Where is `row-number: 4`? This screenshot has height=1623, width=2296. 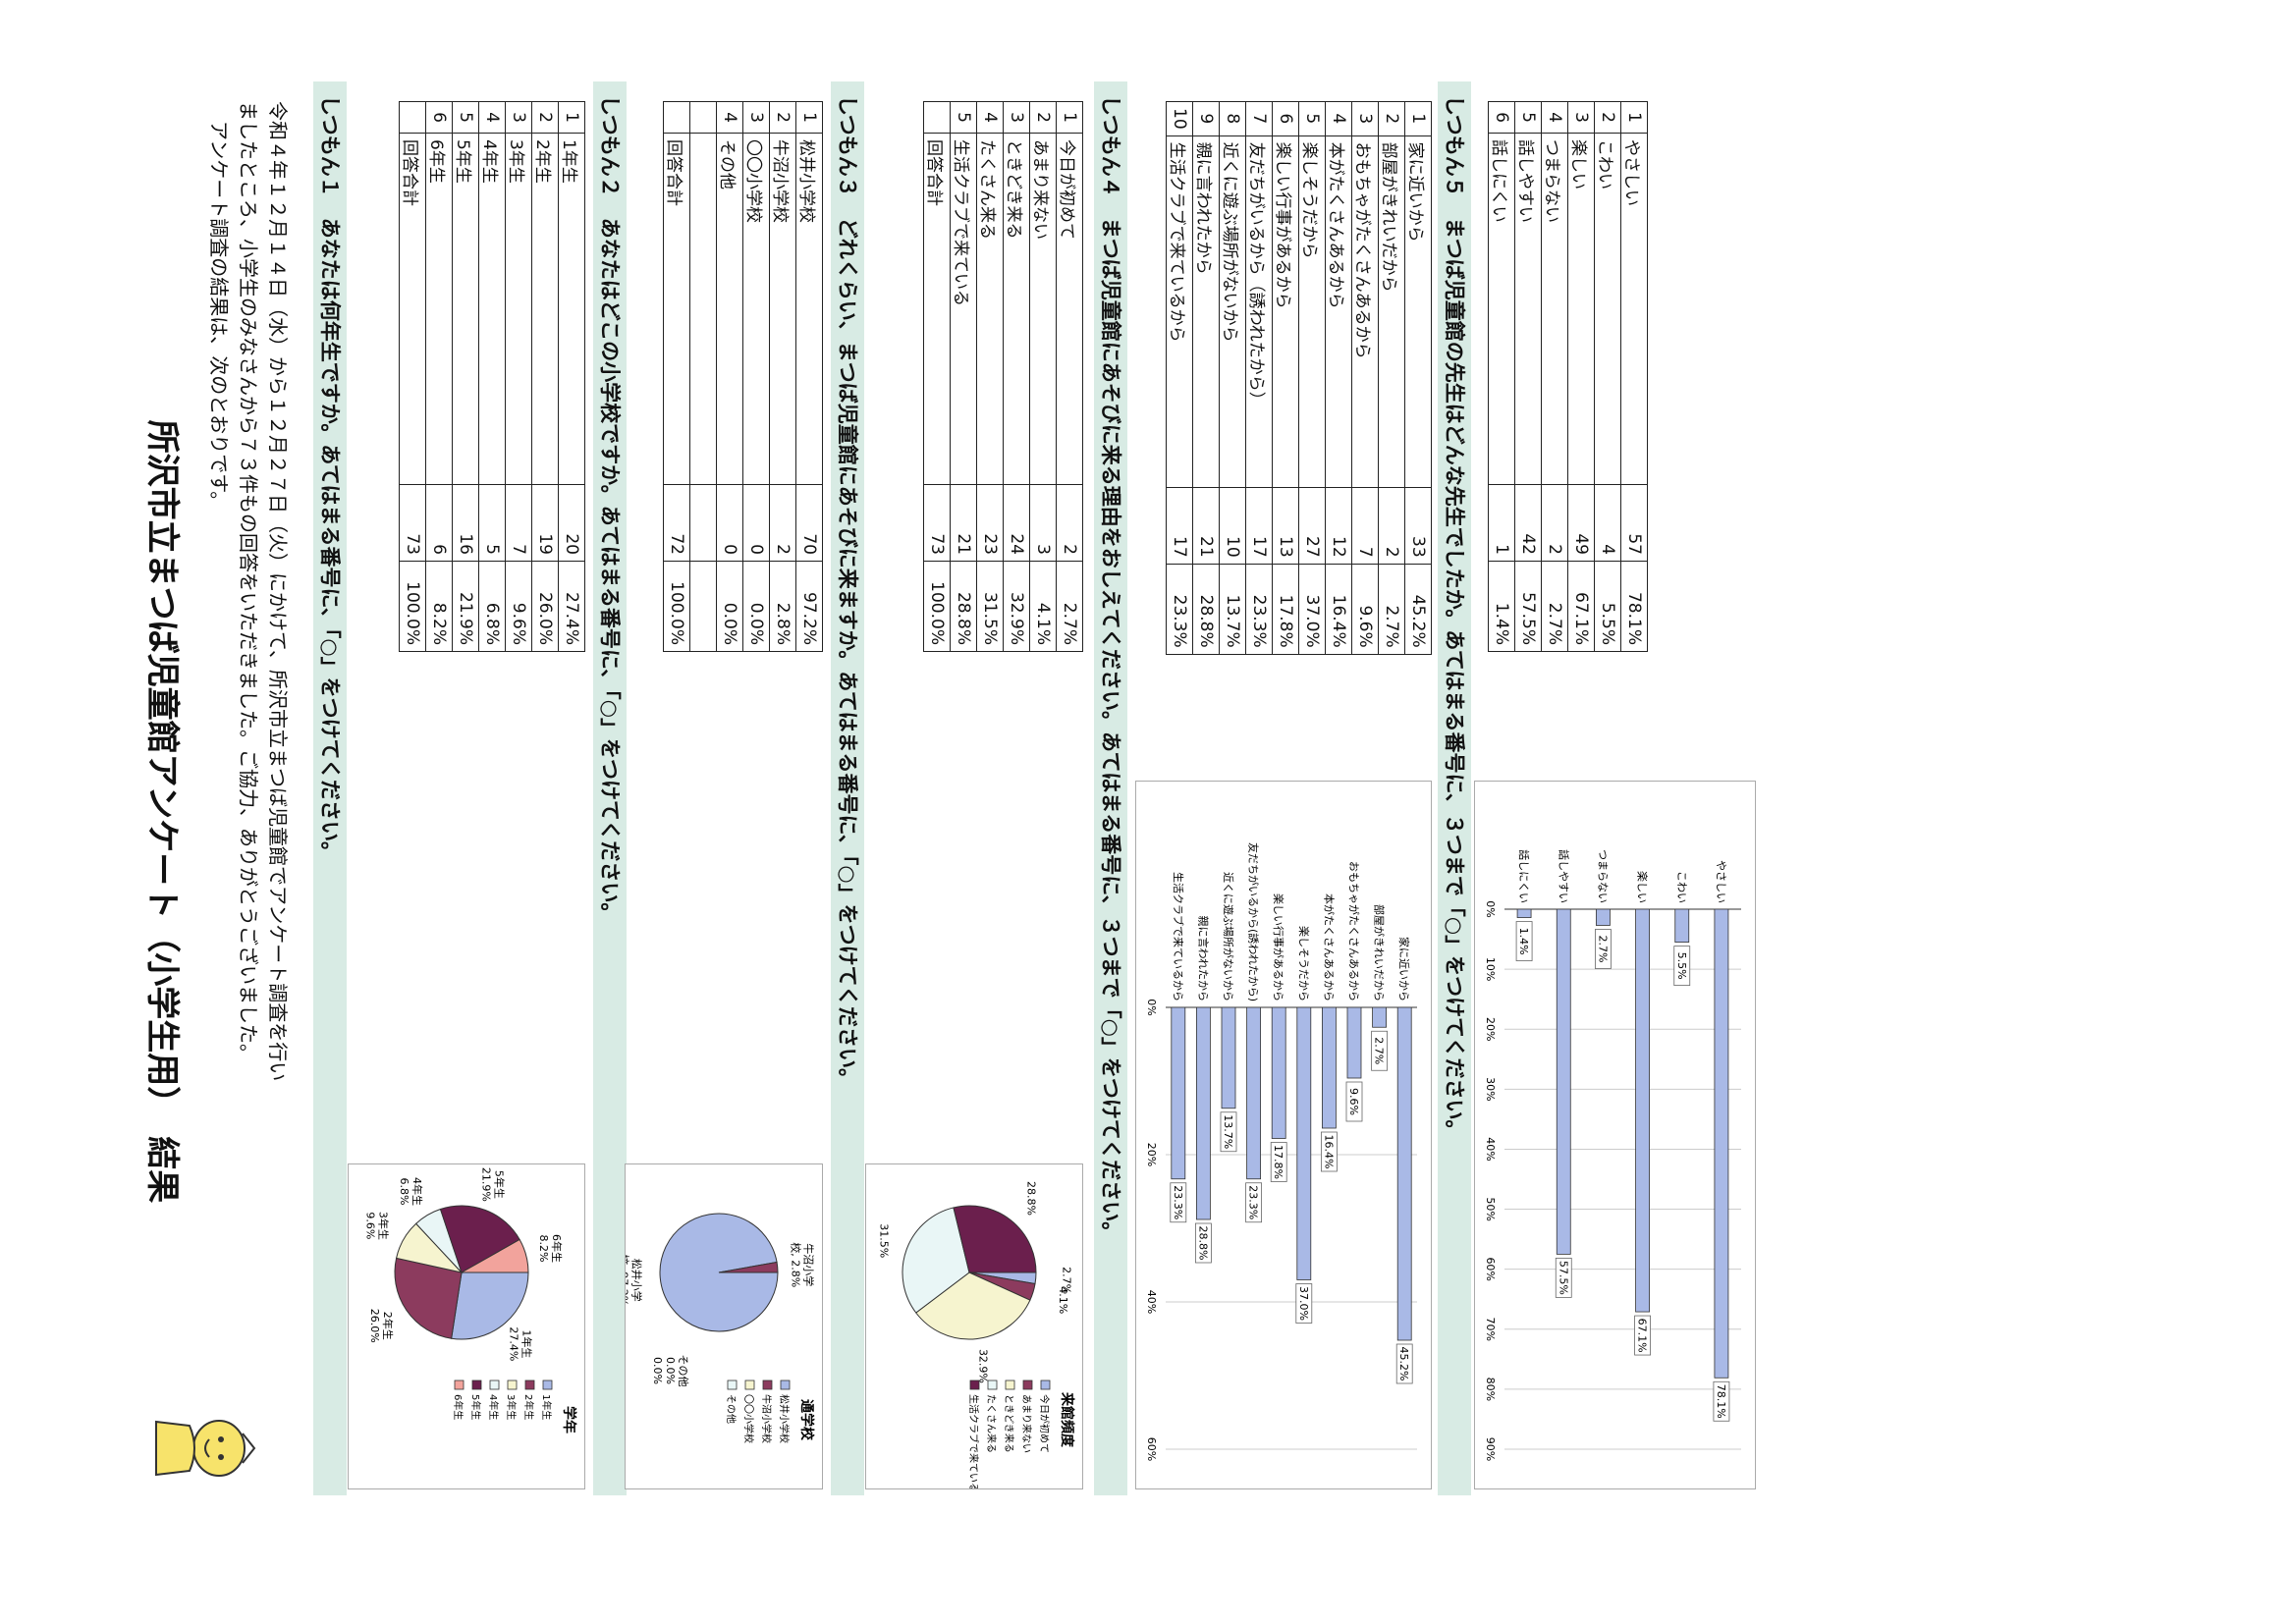 row-number: 4 is located at coordinates (1554, 117).